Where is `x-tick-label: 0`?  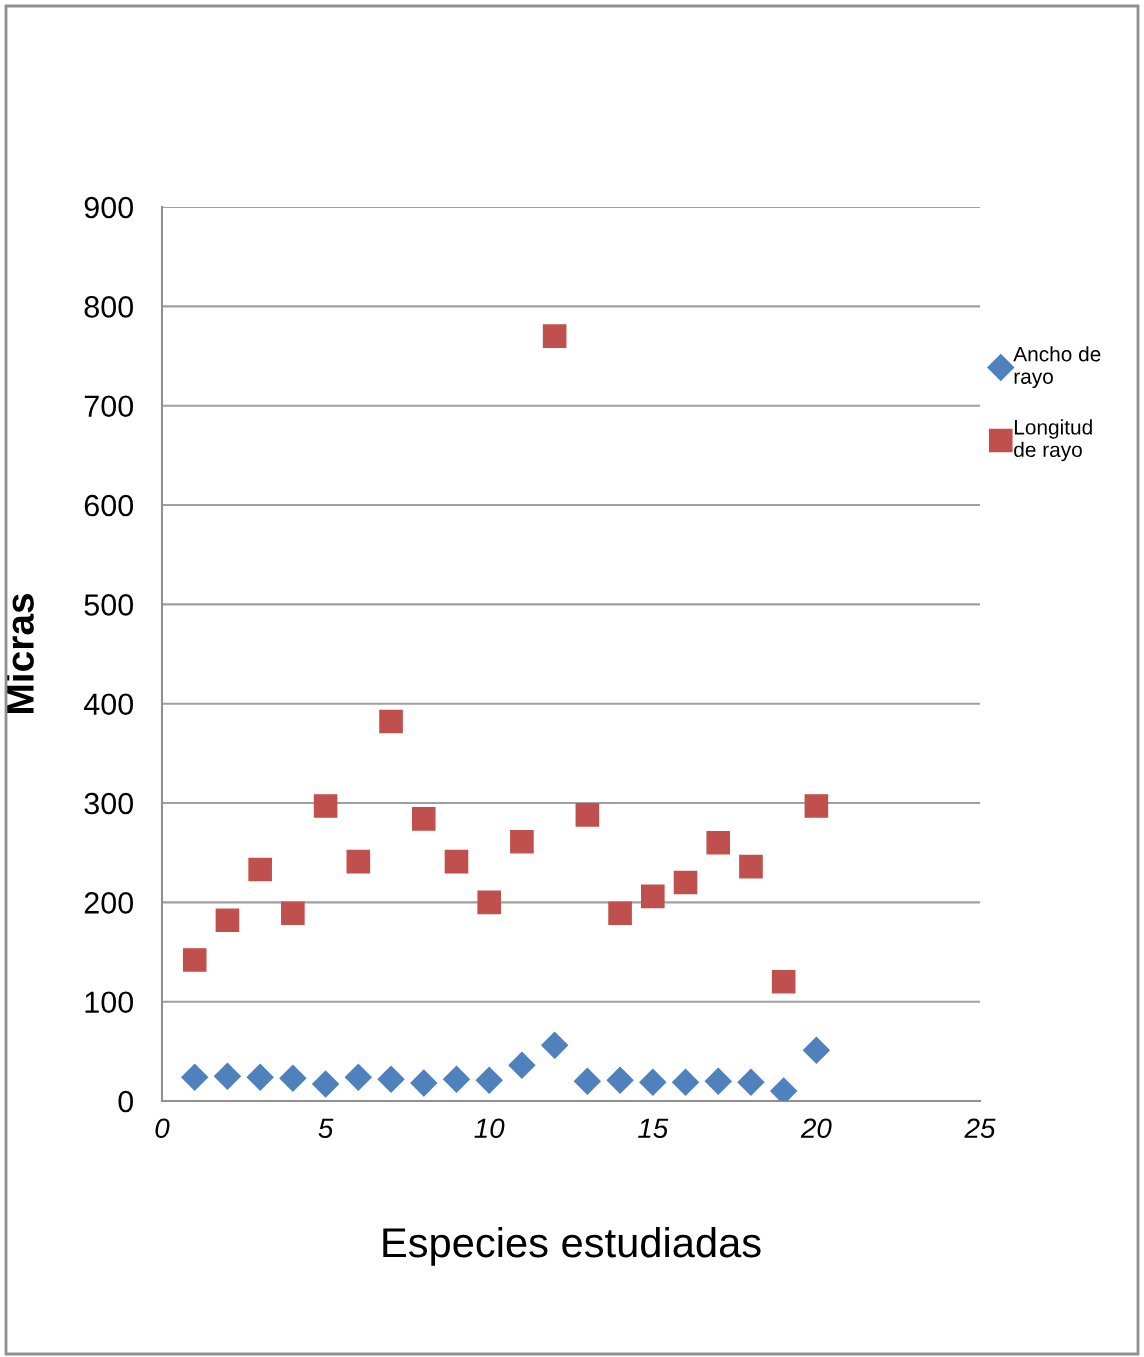 x-tick-label: 0 is located at coordinates (162, 1128).